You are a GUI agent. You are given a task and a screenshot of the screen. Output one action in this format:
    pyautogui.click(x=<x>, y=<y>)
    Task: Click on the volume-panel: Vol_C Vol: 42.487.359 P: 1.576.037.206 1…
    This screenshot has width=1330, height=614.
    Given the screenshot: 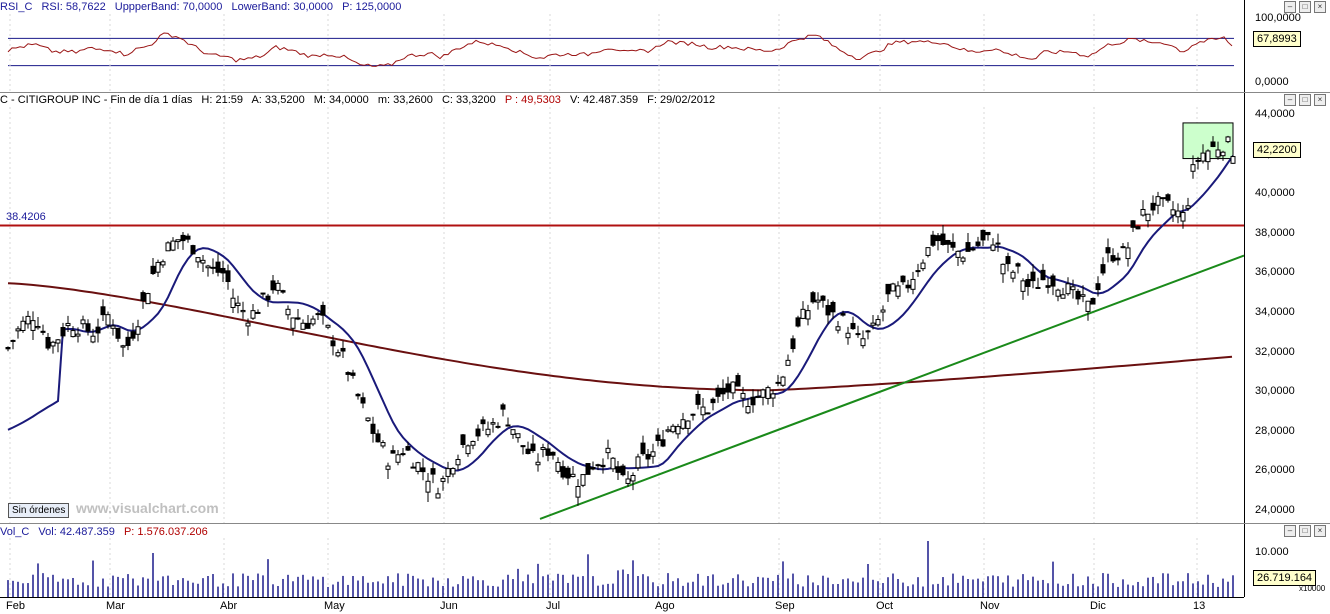 What is the action you would take?
    pyautogui.click(x=665, y=560)
    